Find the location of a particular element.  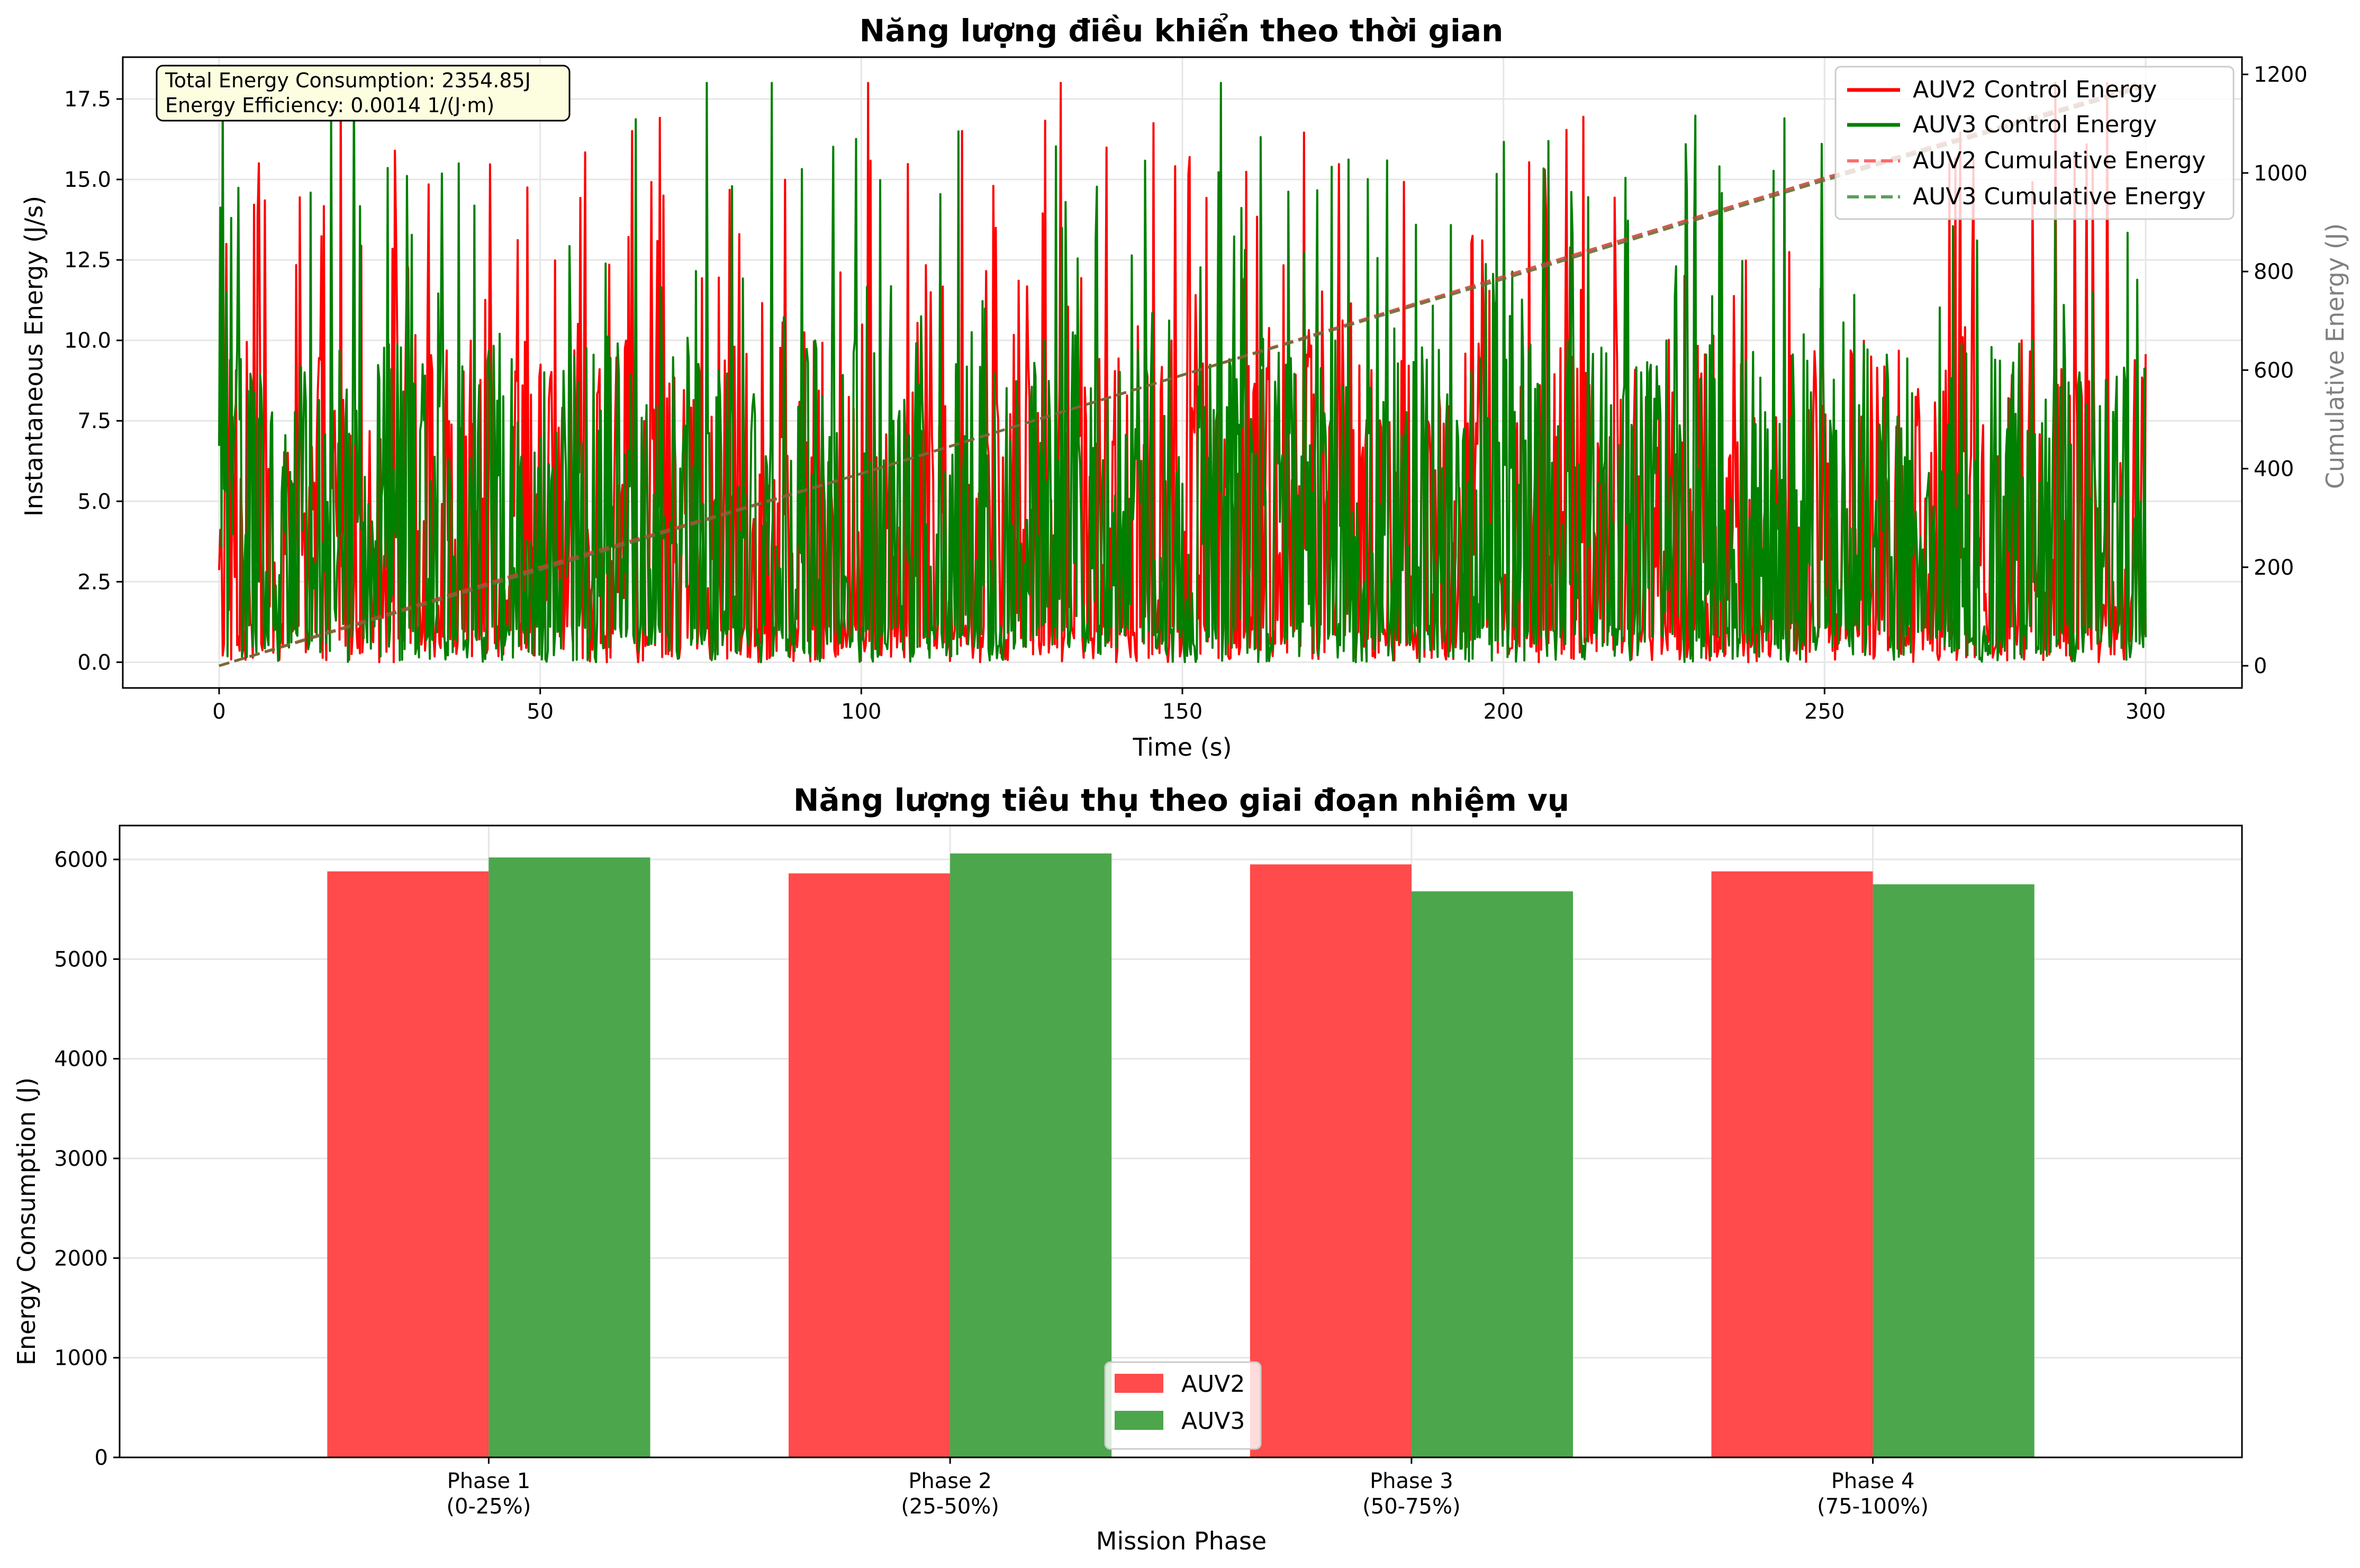

legend-auv3-label: AUV3 is located at coordinates (1213, 1421).